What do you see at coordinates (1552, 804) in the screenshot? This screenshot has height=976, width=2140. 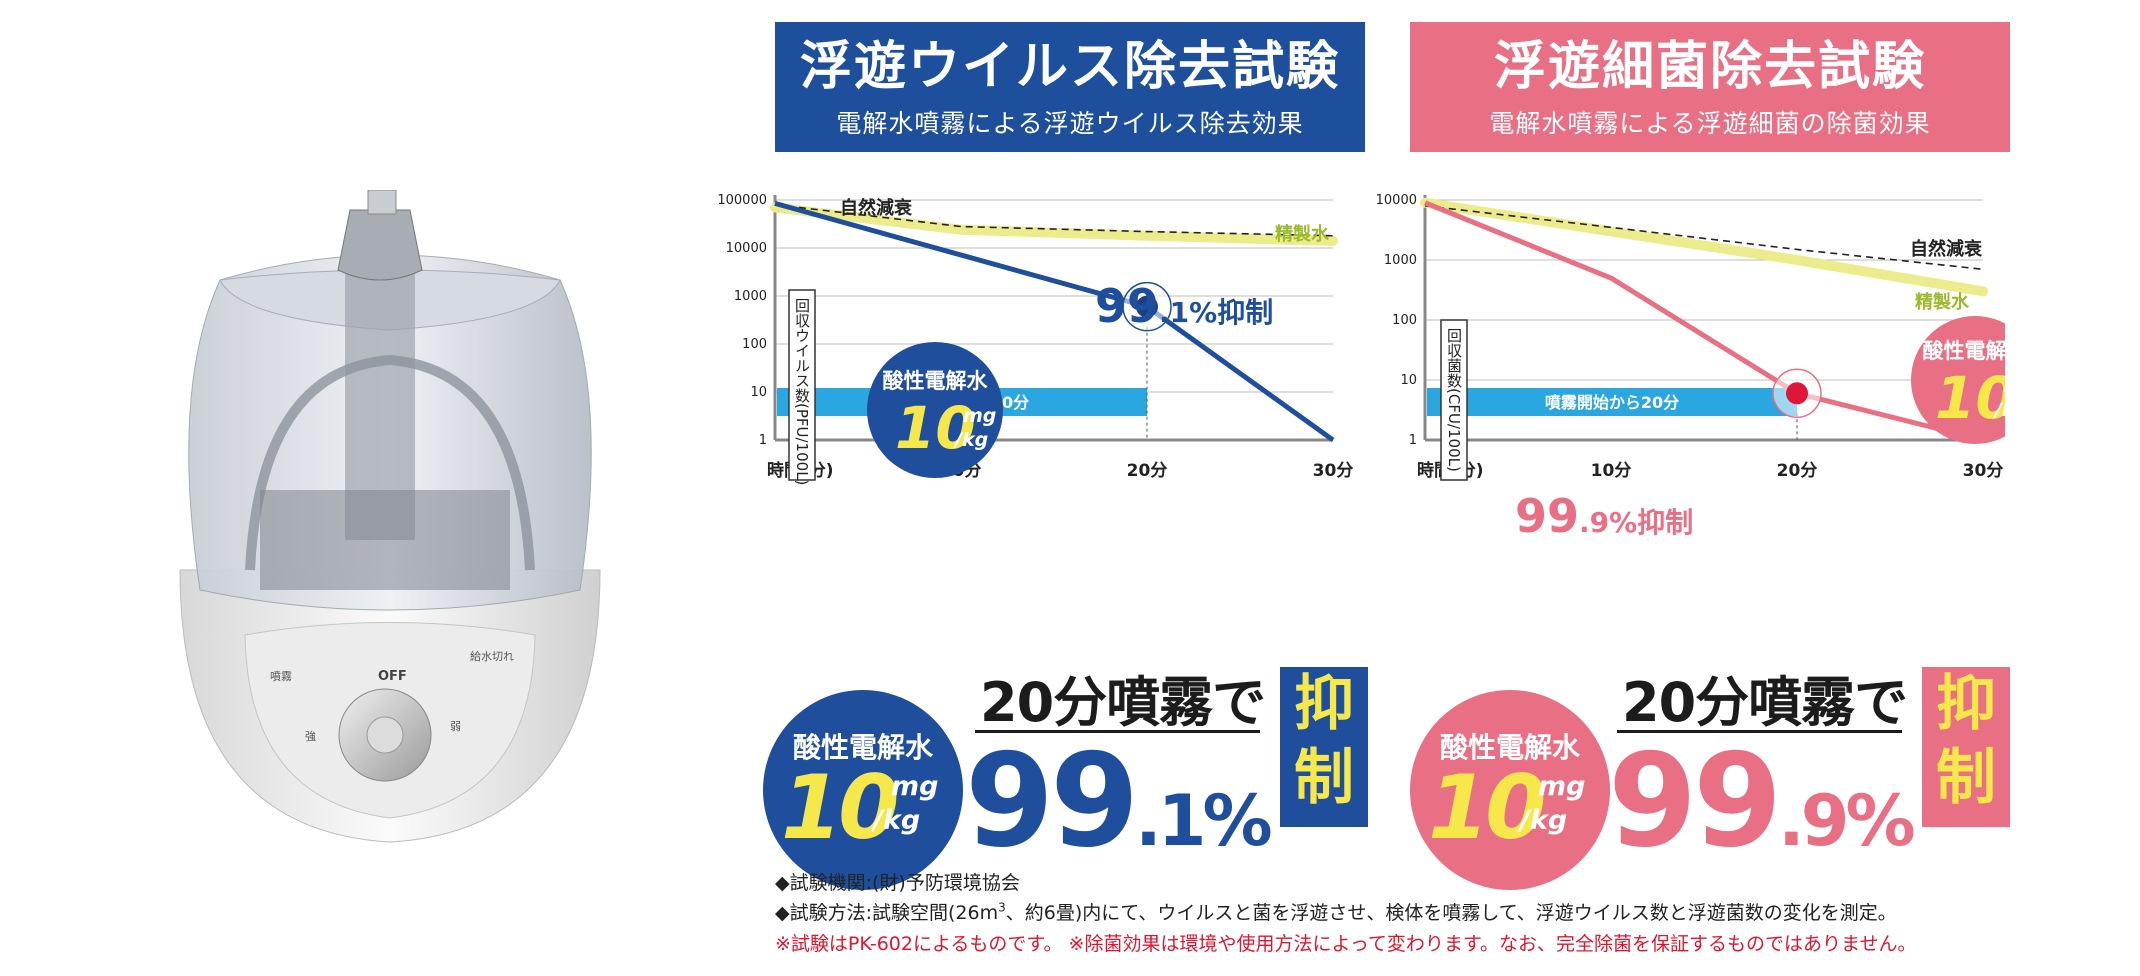 I see `bacteria-dose-unit: mg /kg` at bounding box center [1552, 804].